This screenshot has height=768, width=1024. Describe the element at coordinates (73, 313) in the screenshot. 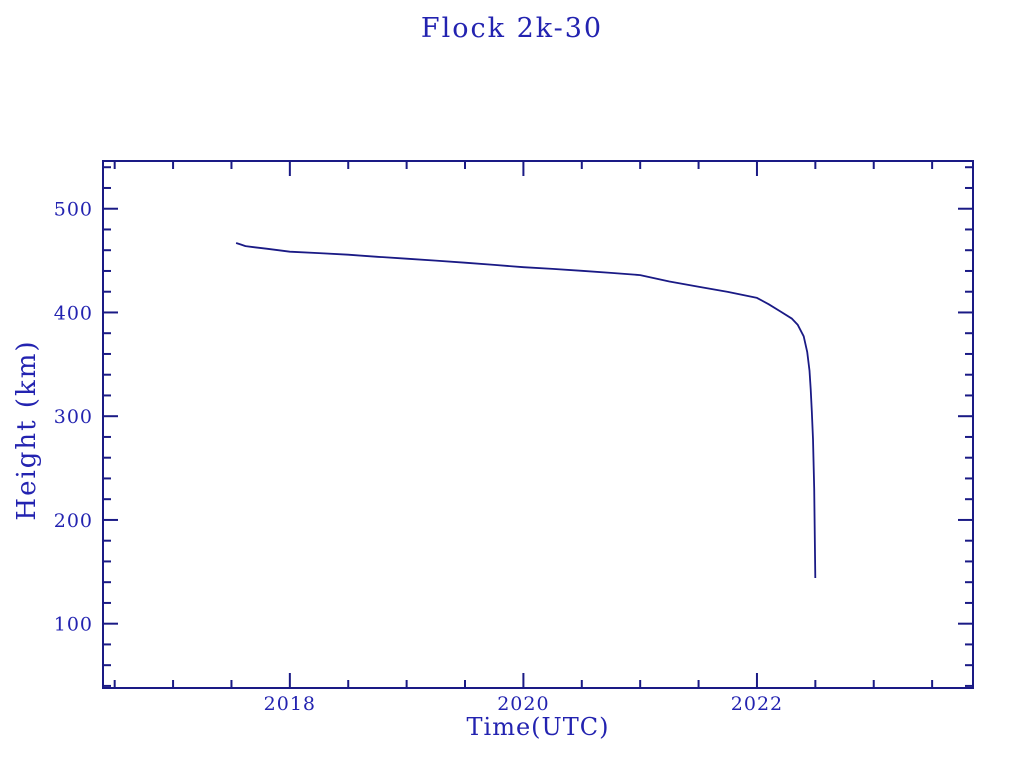

I see `y-tick-label: 400` at that location.